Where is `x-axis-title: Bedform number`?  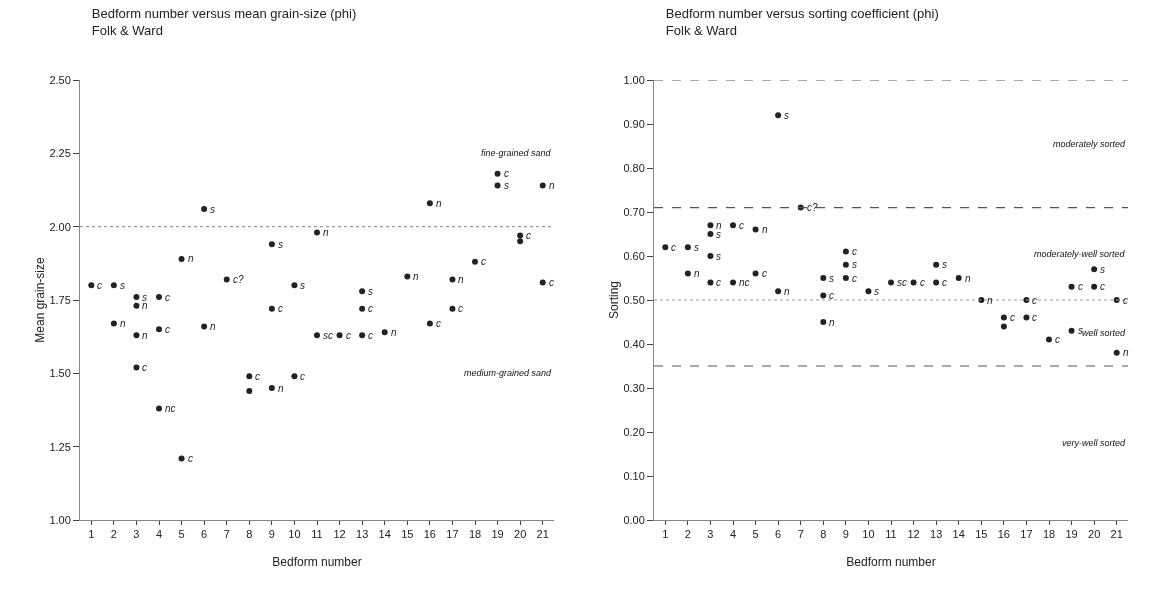 x-axis-title: Bedform number is located at coordinates (891, 562).